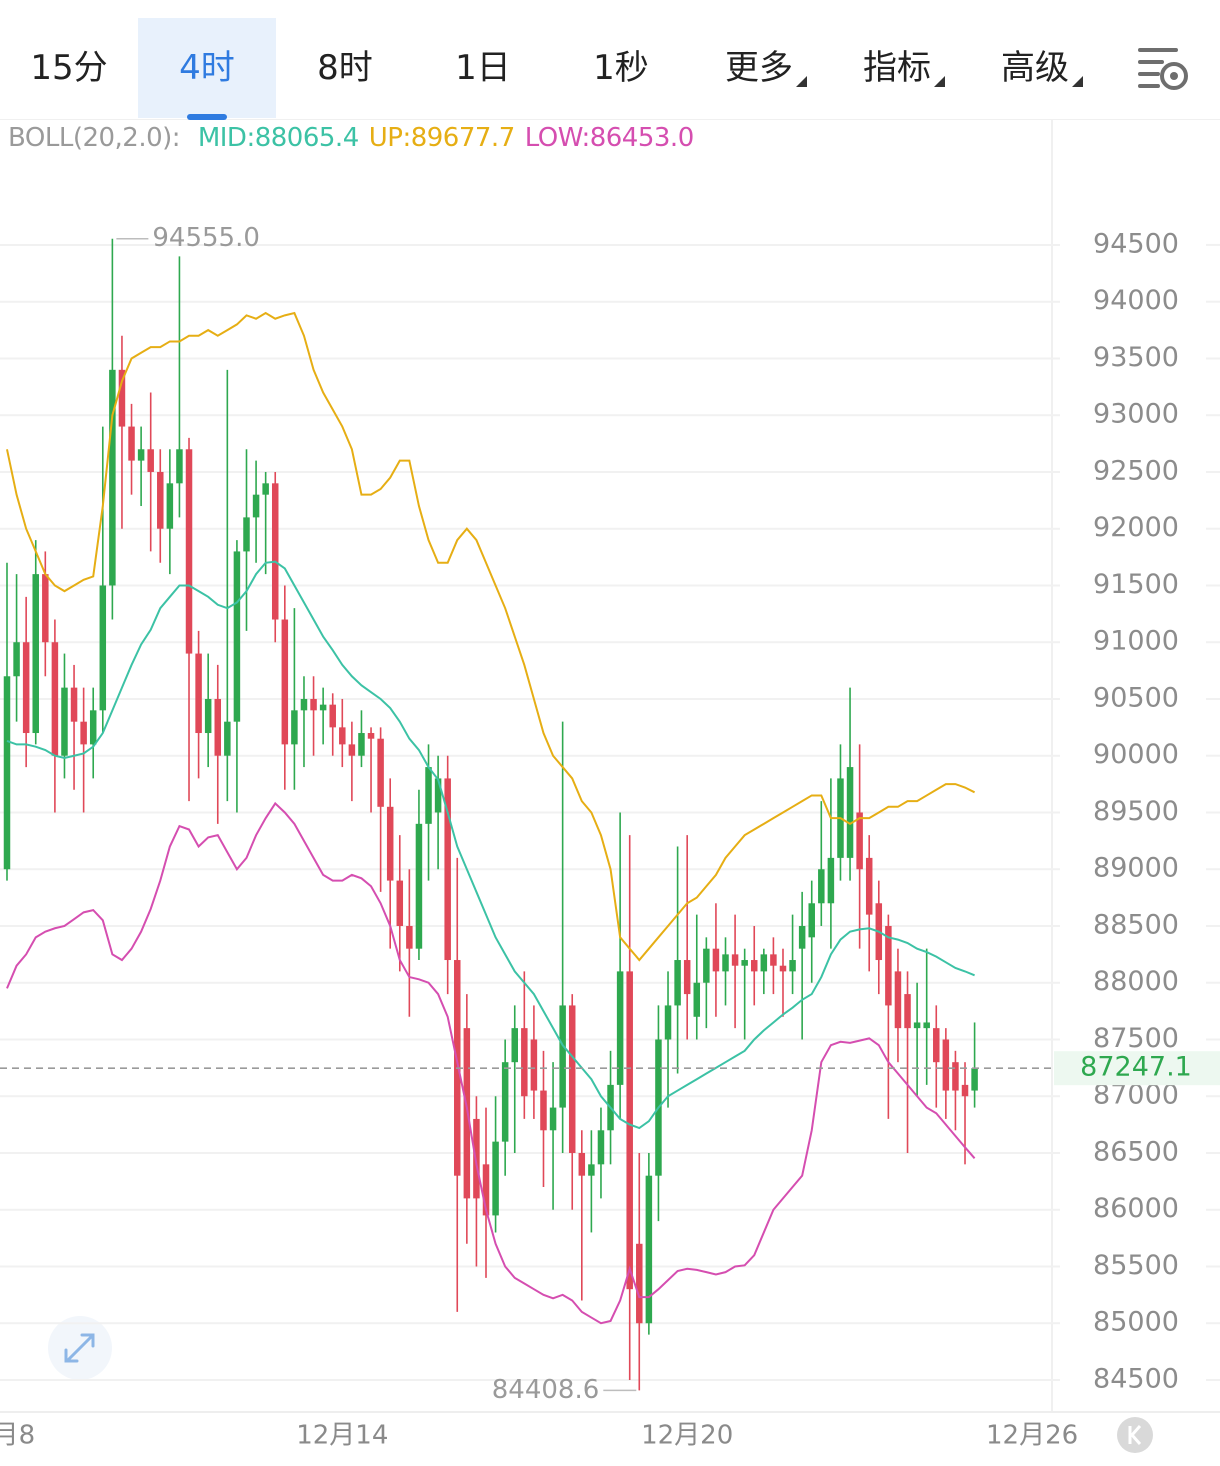 The width and height of the screenshot is (1220, 1466). Describe the element at coordinates (1136, 697) in the screenshot. I see `y-tick-label: 90500` at that location.